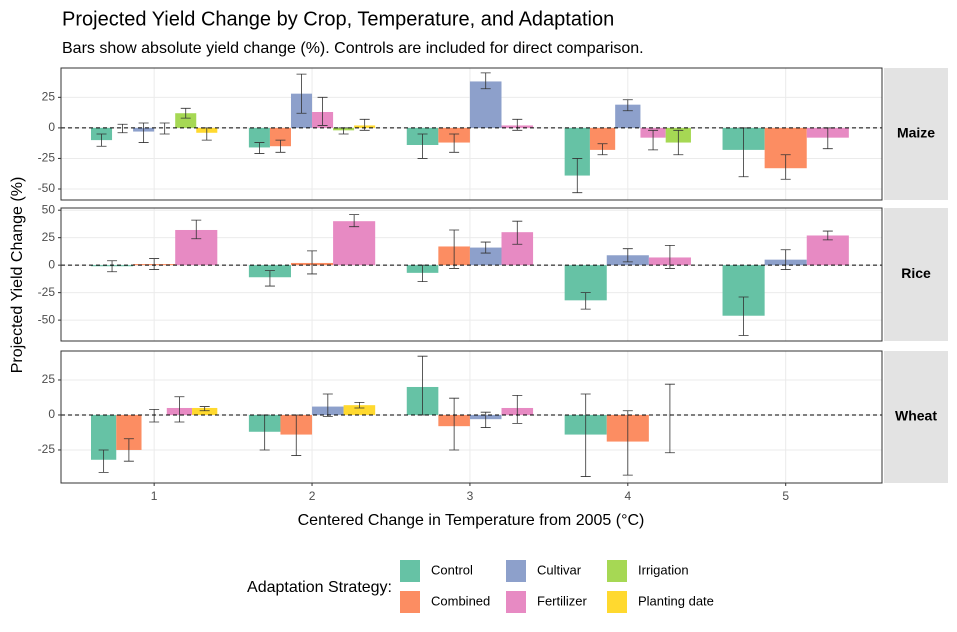 Image resolution: width=957 pixels, height=632 pixels. What do you see at coordinates (312, 496) in the screenshot?
I see `x-tick-label: 2` at bounding box center [312, 496].